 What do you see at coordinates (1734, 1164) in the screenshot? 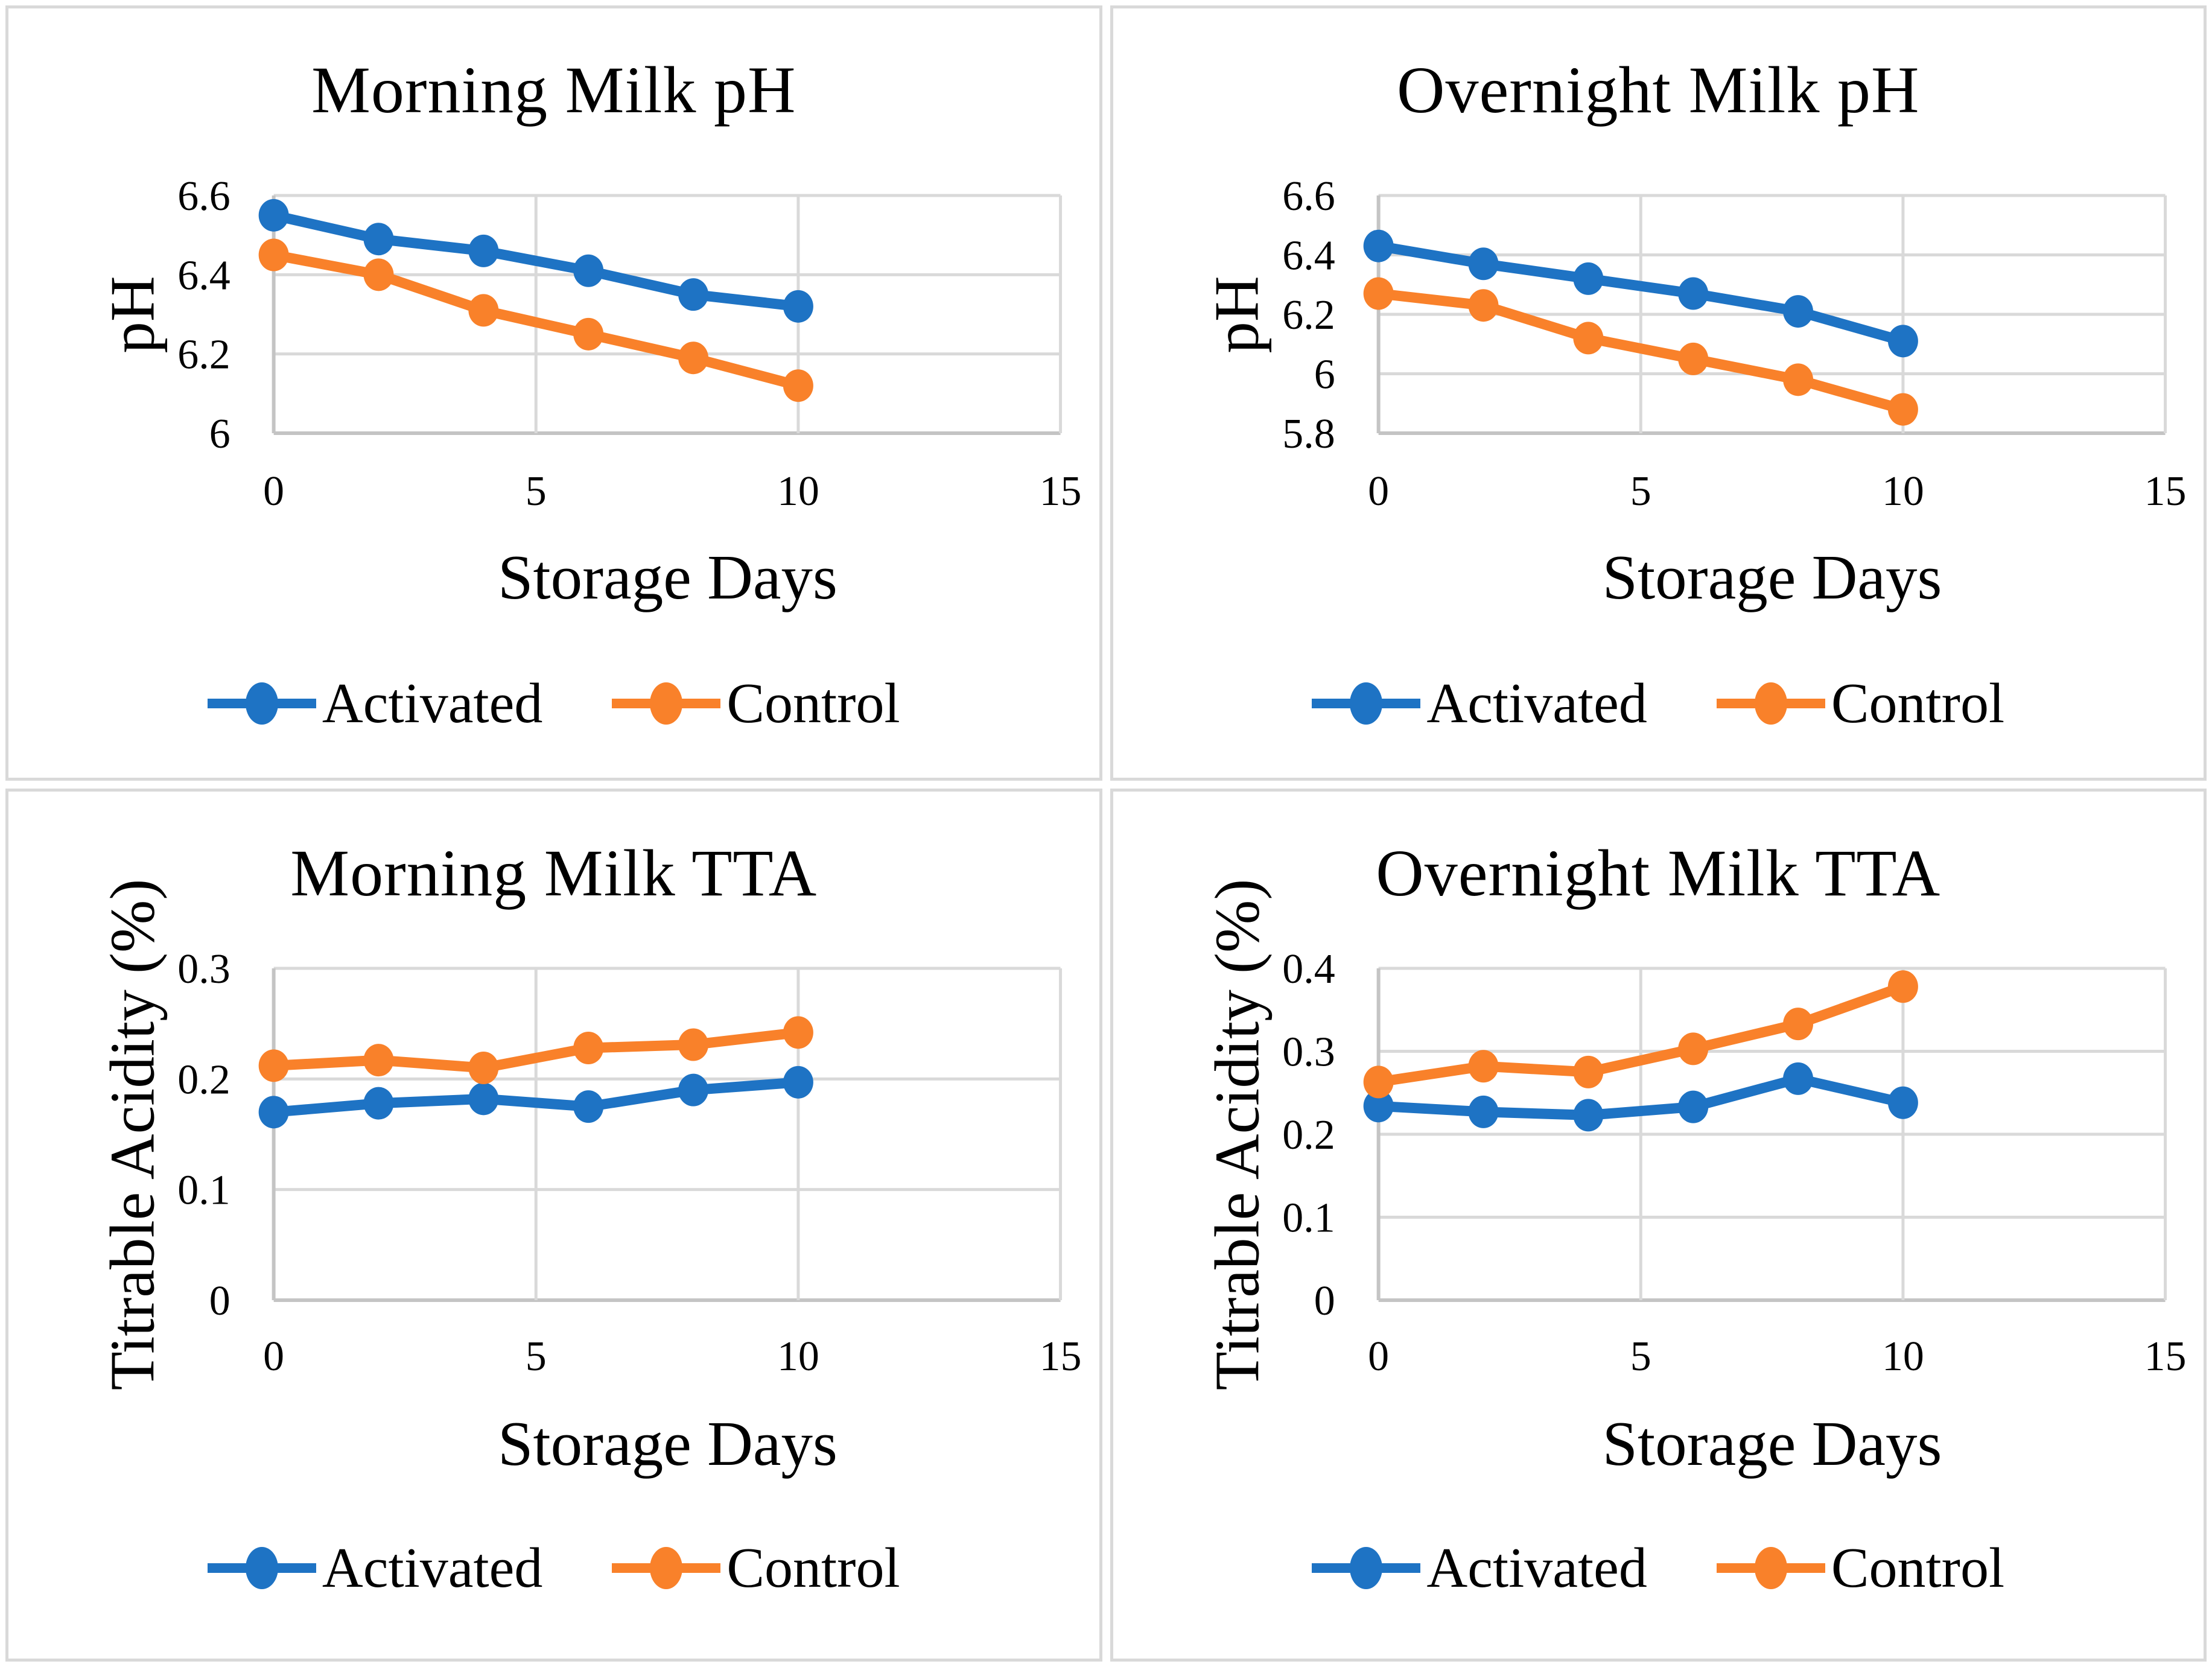
I see `plot-area: 0 0.1 0.2 0.3 0.4 0 5 10 15` at bounding box center [1734, 1164].